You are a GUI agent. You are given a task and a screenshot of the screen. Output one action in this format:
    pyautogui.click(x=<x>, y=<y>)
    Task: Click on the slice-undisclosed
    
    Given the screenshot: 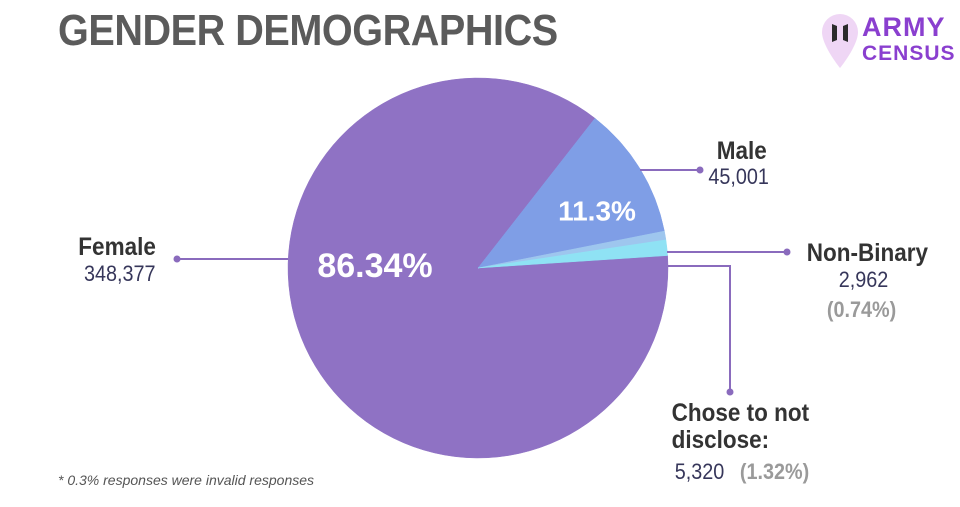 What is the action you would take?
    pyautogui.click(x=572, y=254)
    